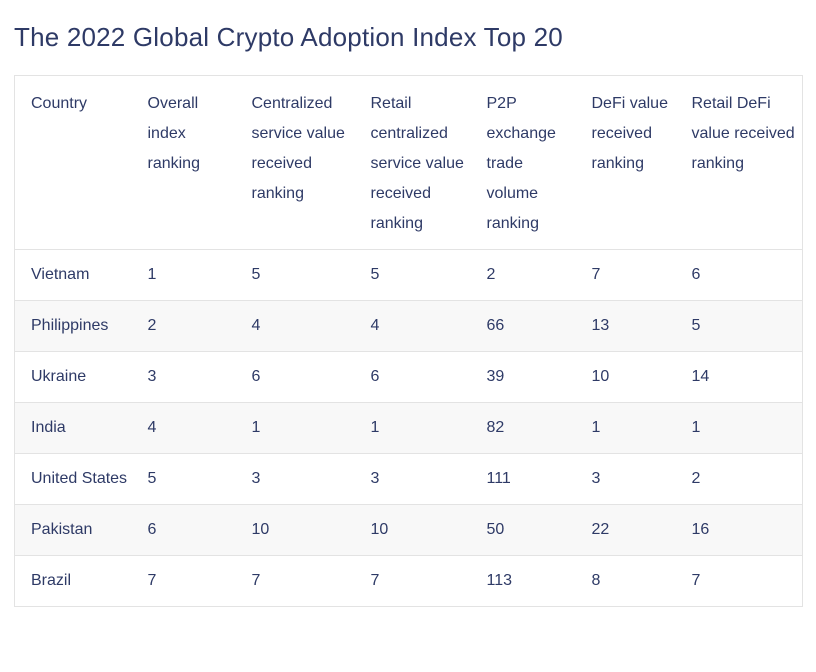 This screenshot has width=816, height=672. Describe the element at coordinates (629, 133) in the screenshot. I see `column-header-defi-value: DeFi value received ranking` at that location.